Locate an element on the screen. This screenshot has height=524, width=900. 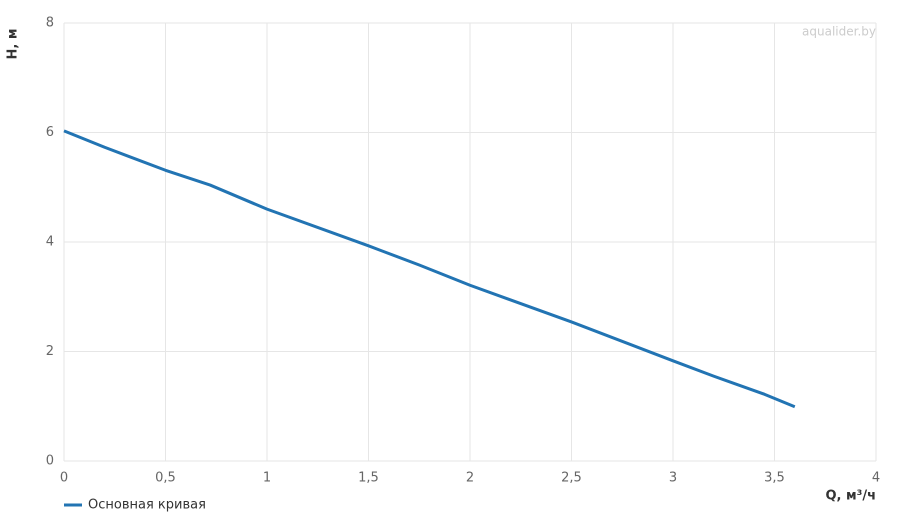
y-tick-label: 4 is located at coordinates (50, 242).